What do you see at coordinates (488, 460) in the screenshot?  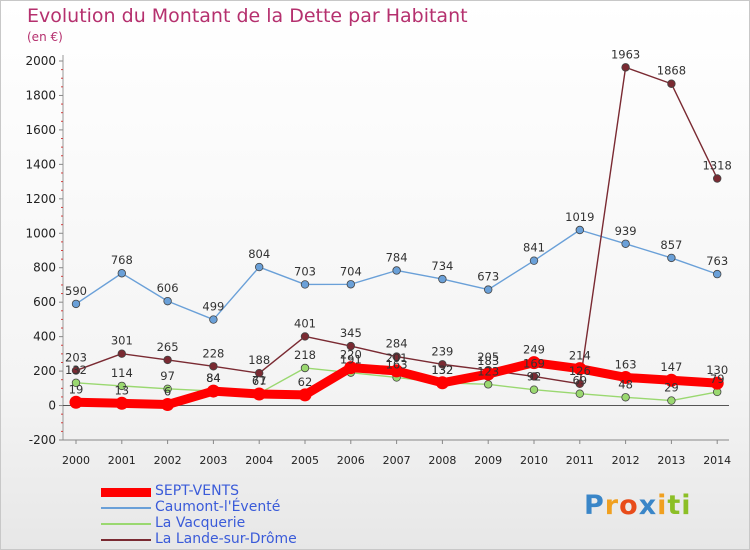 I see `x-tick-label: 2009` at bounding box center [488, 460].